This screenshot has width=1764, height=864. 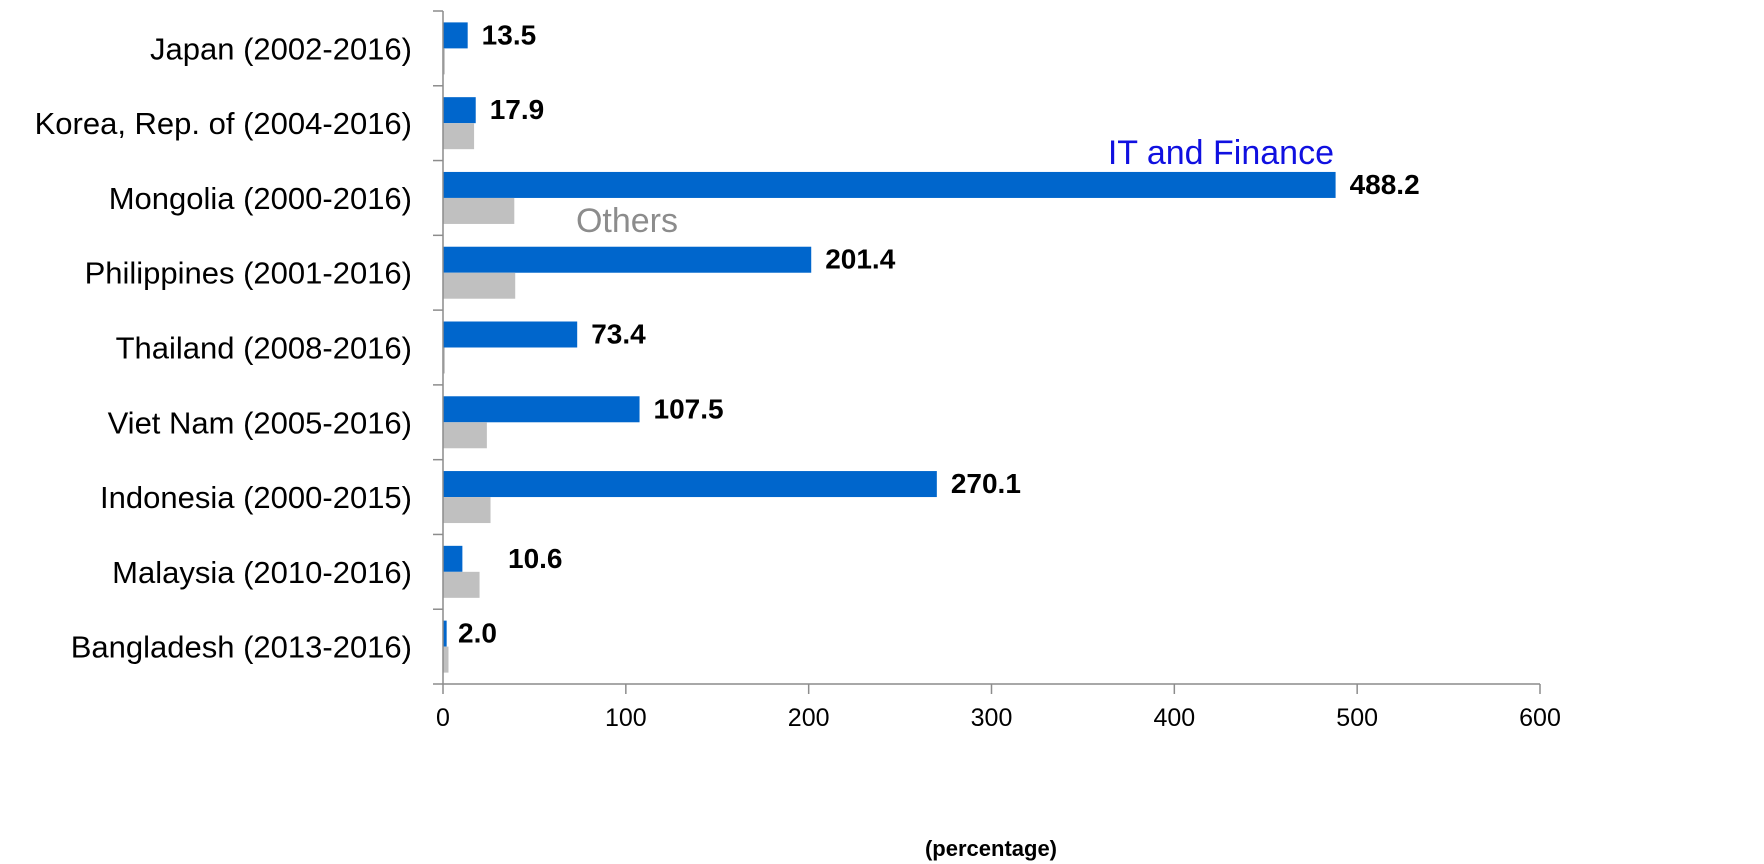 I want to click on category-label: Malaysia (2010-2016), so click(x=262, y=572).